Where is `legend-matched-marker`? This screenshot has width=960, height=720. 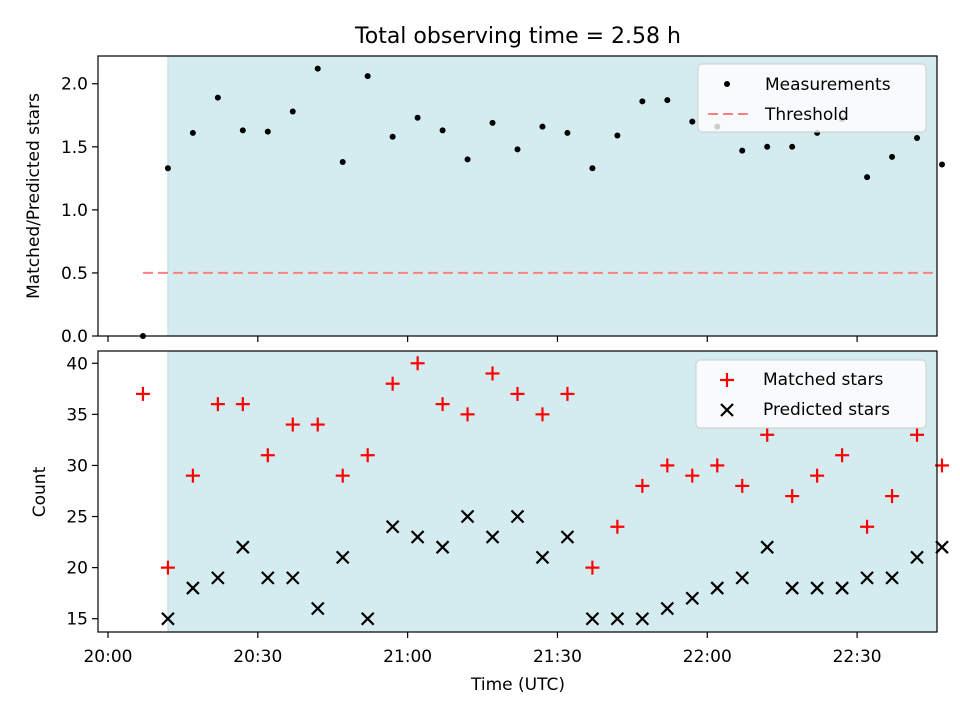
legend-matched-marker is located at coordinates (727, 380).